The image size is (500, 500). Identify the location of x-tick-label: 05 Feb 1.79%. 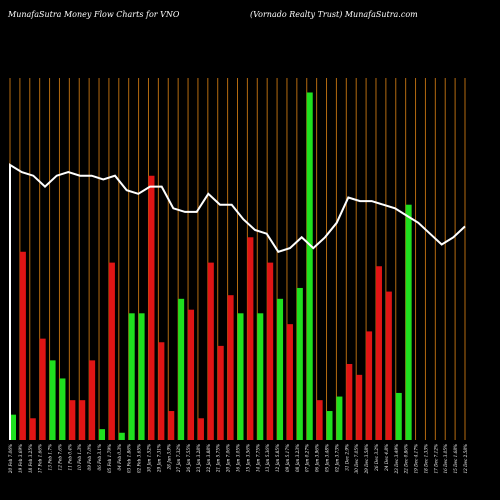
(109, 458).